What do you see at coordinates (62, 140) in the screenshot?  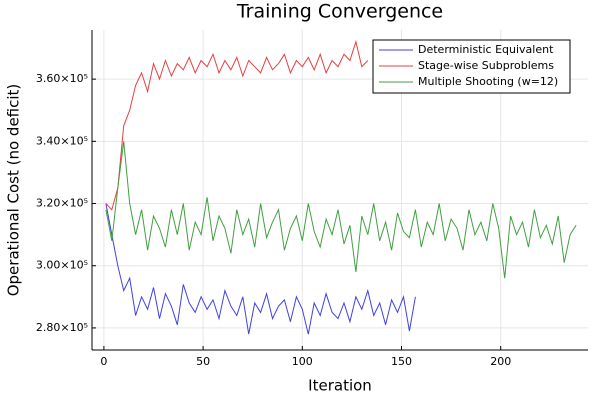 I see `y-tick-label: 3.40×10⁵` at bounding box center [62, 140].